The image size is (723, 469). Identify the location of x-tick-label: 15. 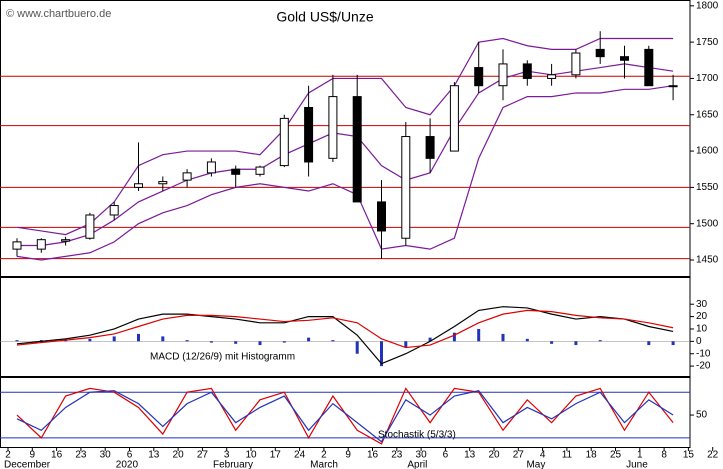
(689, 455).